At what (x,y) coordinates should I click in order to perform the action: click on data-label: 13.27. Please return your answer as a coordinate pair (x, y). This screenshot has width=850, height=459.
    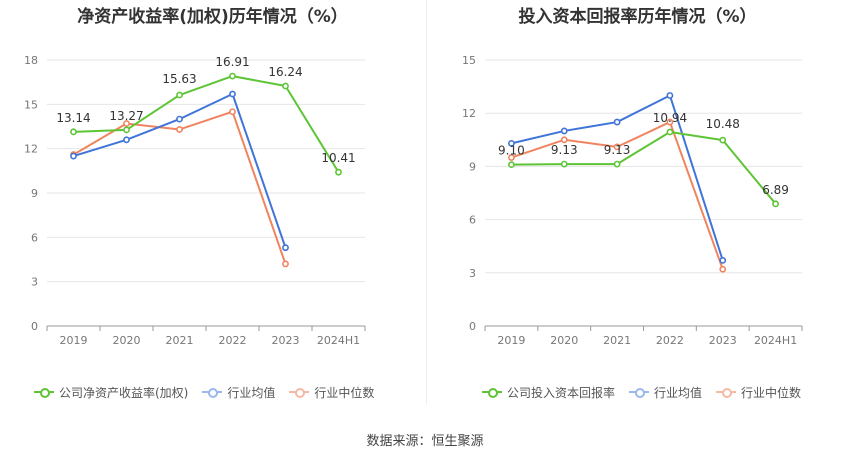
    Looking at the image, I should click on (126, 116).